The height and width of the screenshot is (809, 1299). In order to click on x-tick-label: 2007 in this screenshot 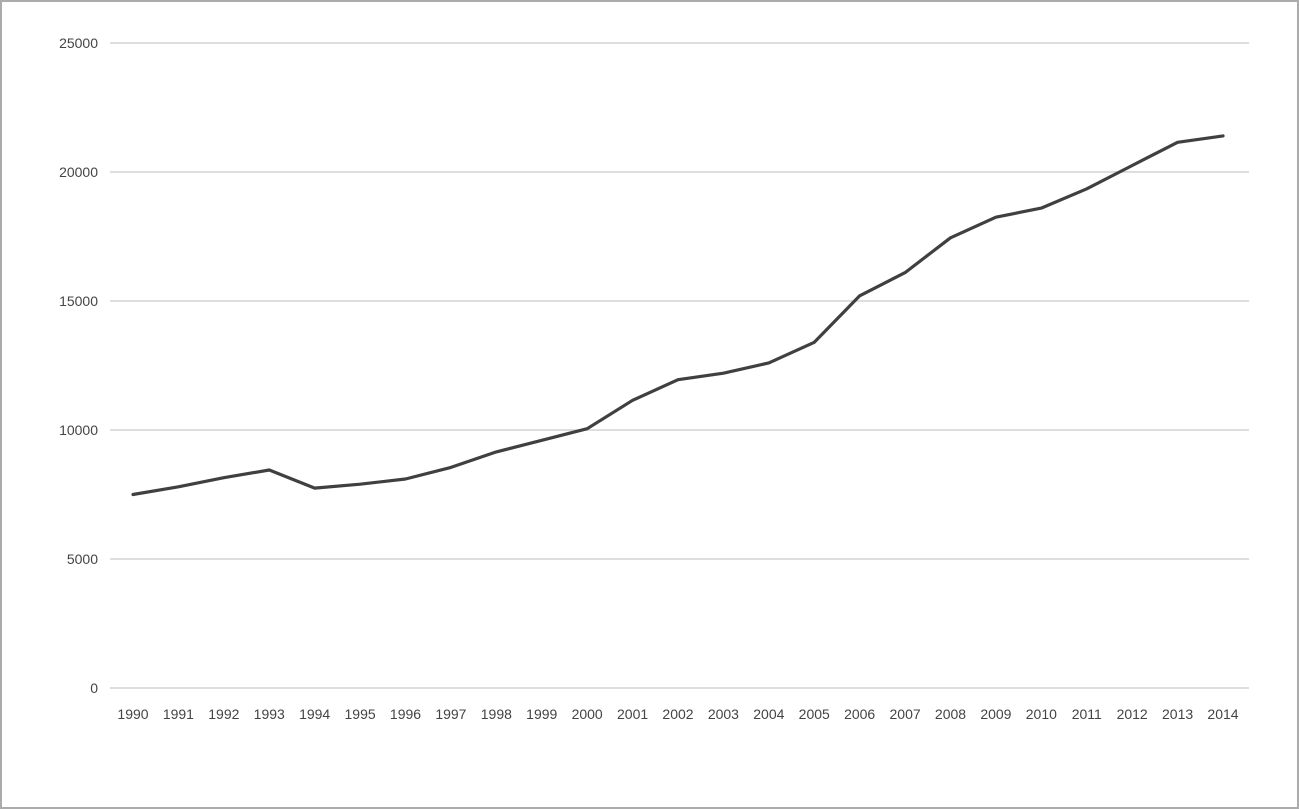, I will do `click(905, 714)`.